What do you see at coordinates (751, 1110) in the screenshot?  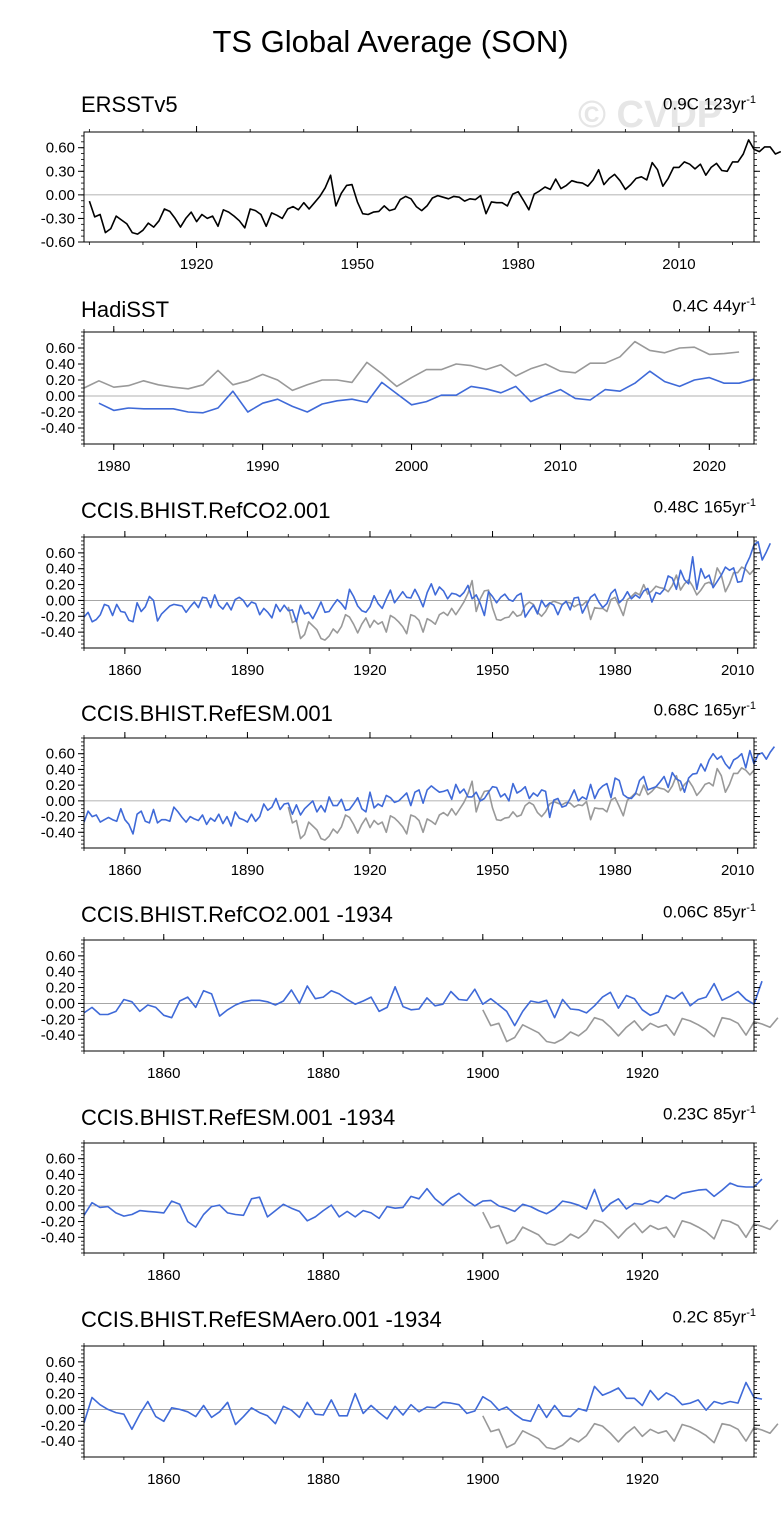 I see `panel-6-trend-exponent: -1` at bounding box center [751, 1110].